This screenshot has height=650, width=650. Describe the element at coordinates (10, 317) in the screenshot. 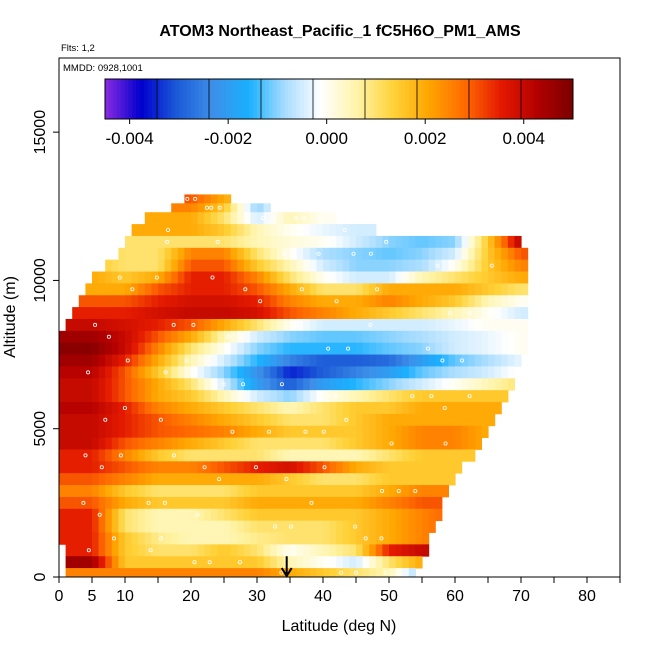

I see `y-axis-label: Altitude (m)` at that location.